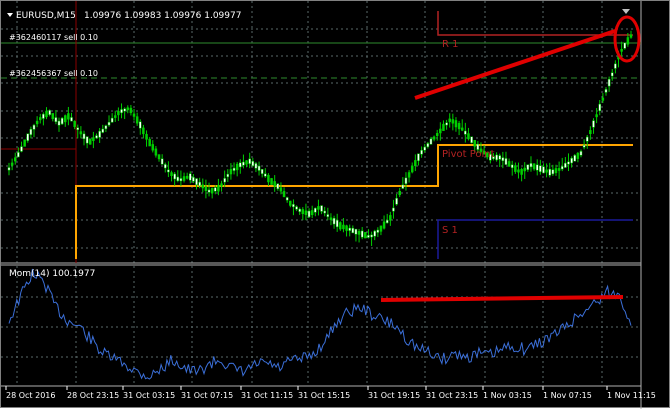 This screenshot has height=409, width=670. What do you see at coordinates (631, 395) in the screenshot?
I see `x-tick-label: 1 Nov 11:15` at bounding box center [631, 395].